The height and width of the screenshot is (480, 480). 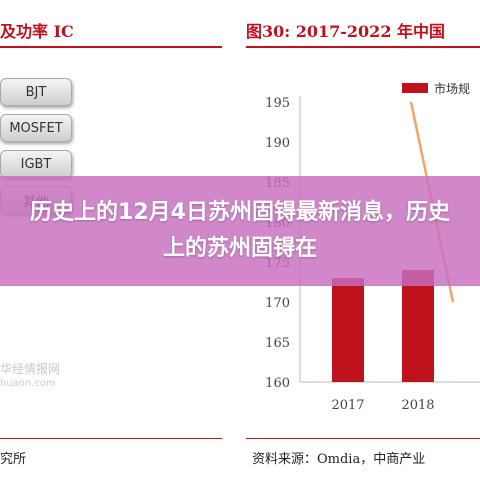 I want to click on x-tick-label: 2018, so click(x=417, y=405).